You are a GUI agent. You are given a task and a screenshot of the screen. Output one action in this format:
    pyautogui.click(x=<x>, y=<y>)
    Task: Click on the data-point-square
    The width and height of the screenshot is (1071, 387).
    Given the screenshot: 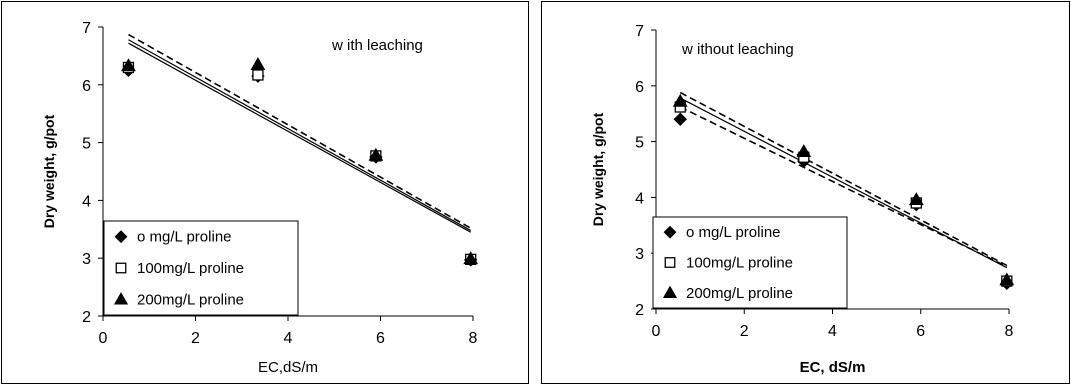 What is the action you would take?
    pyautogui.click(x=258, y=75)
    